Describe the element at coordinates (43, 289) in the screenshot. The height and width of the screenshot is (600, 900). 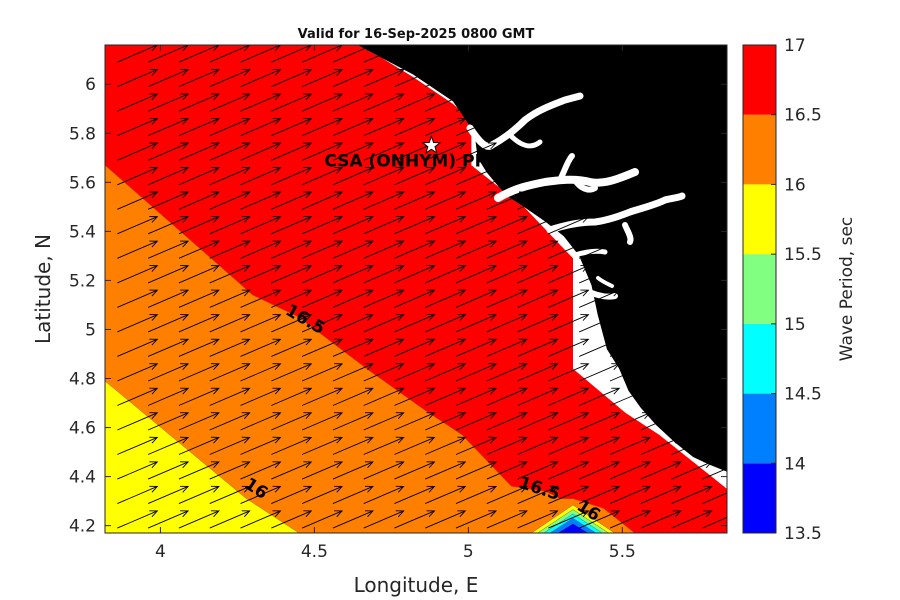
I see `y-axis-label: Latitude, N` at that location.